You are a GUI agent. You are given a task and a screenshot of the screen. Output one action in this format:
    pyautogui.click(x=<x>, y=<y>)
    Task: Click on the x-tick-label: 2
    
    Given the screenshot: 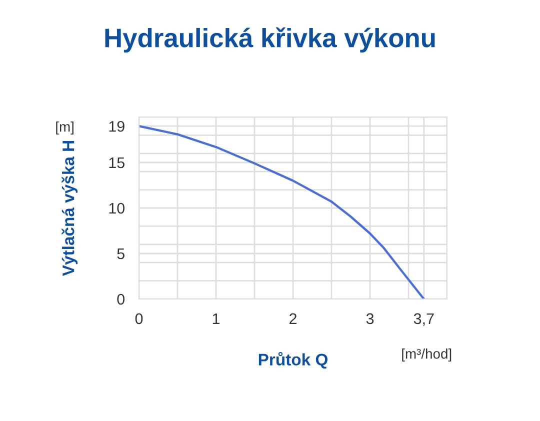 What is the action you would take?
    pyautogui.click(x=293, y=318)
    